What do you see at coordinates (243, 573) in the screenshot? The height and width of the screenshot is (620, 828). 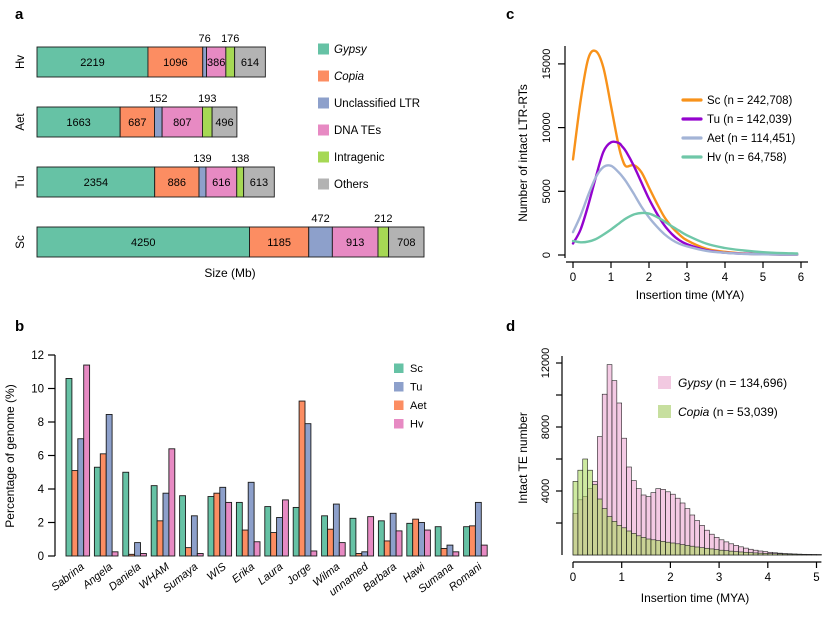 I see `x-category-label: Erika` at bounding box center [243, 573].